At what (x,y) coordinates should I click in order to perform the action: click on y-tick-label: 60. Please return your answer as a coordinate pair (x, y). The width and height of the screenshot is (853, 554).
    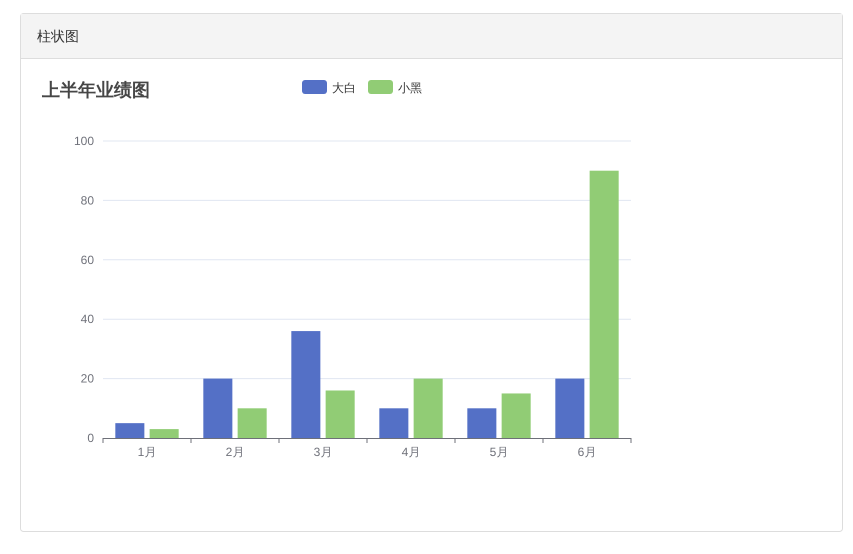
    Looking at the image, I should click on (87, 259).